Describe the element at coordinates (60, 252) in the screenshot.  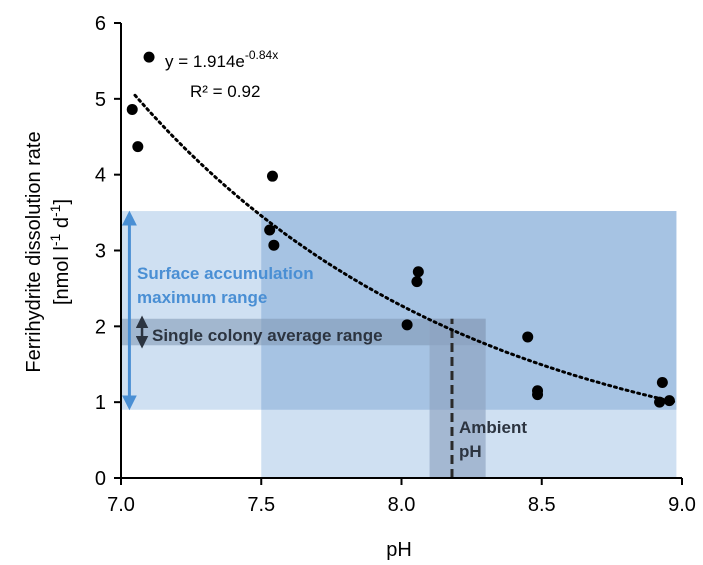
I see `y-axis-title-line2: [nmol l-1 d-1]` at that location.